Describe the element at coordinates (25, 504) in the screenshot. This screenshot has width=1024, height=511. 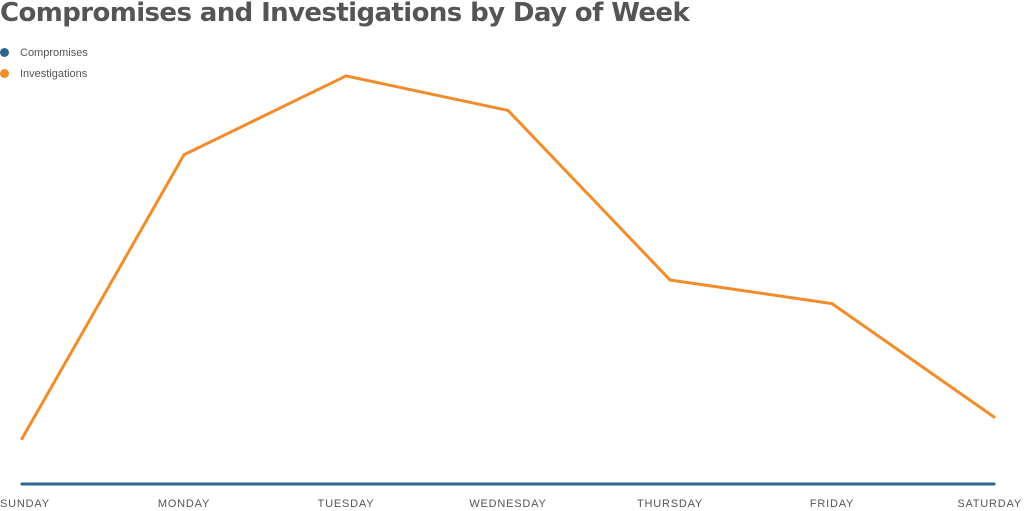
I see `x-tick-label-sunday: SUNDAY` at that location.